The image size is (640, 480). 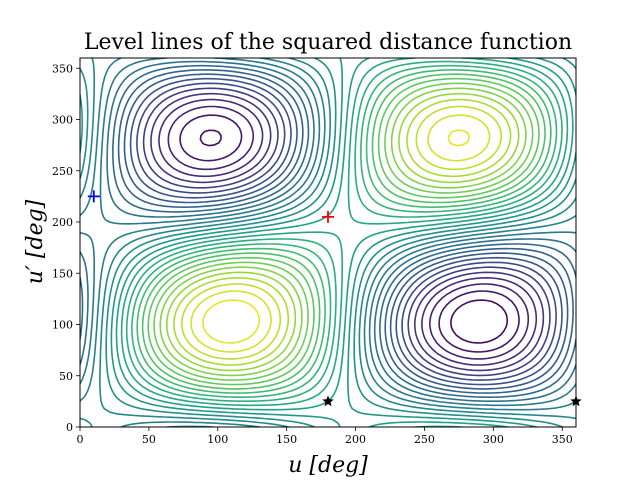 I want to click on x-tick-label: 0, so click(x=80, y=439).